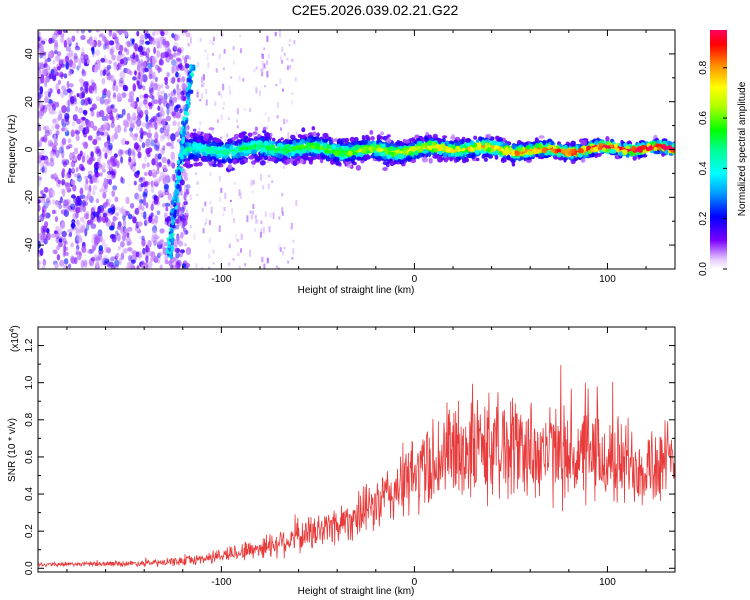 The width and height of the screenshot is (750, 600). I want to click on snr-x-tick-label: 0, so click(415, 582).